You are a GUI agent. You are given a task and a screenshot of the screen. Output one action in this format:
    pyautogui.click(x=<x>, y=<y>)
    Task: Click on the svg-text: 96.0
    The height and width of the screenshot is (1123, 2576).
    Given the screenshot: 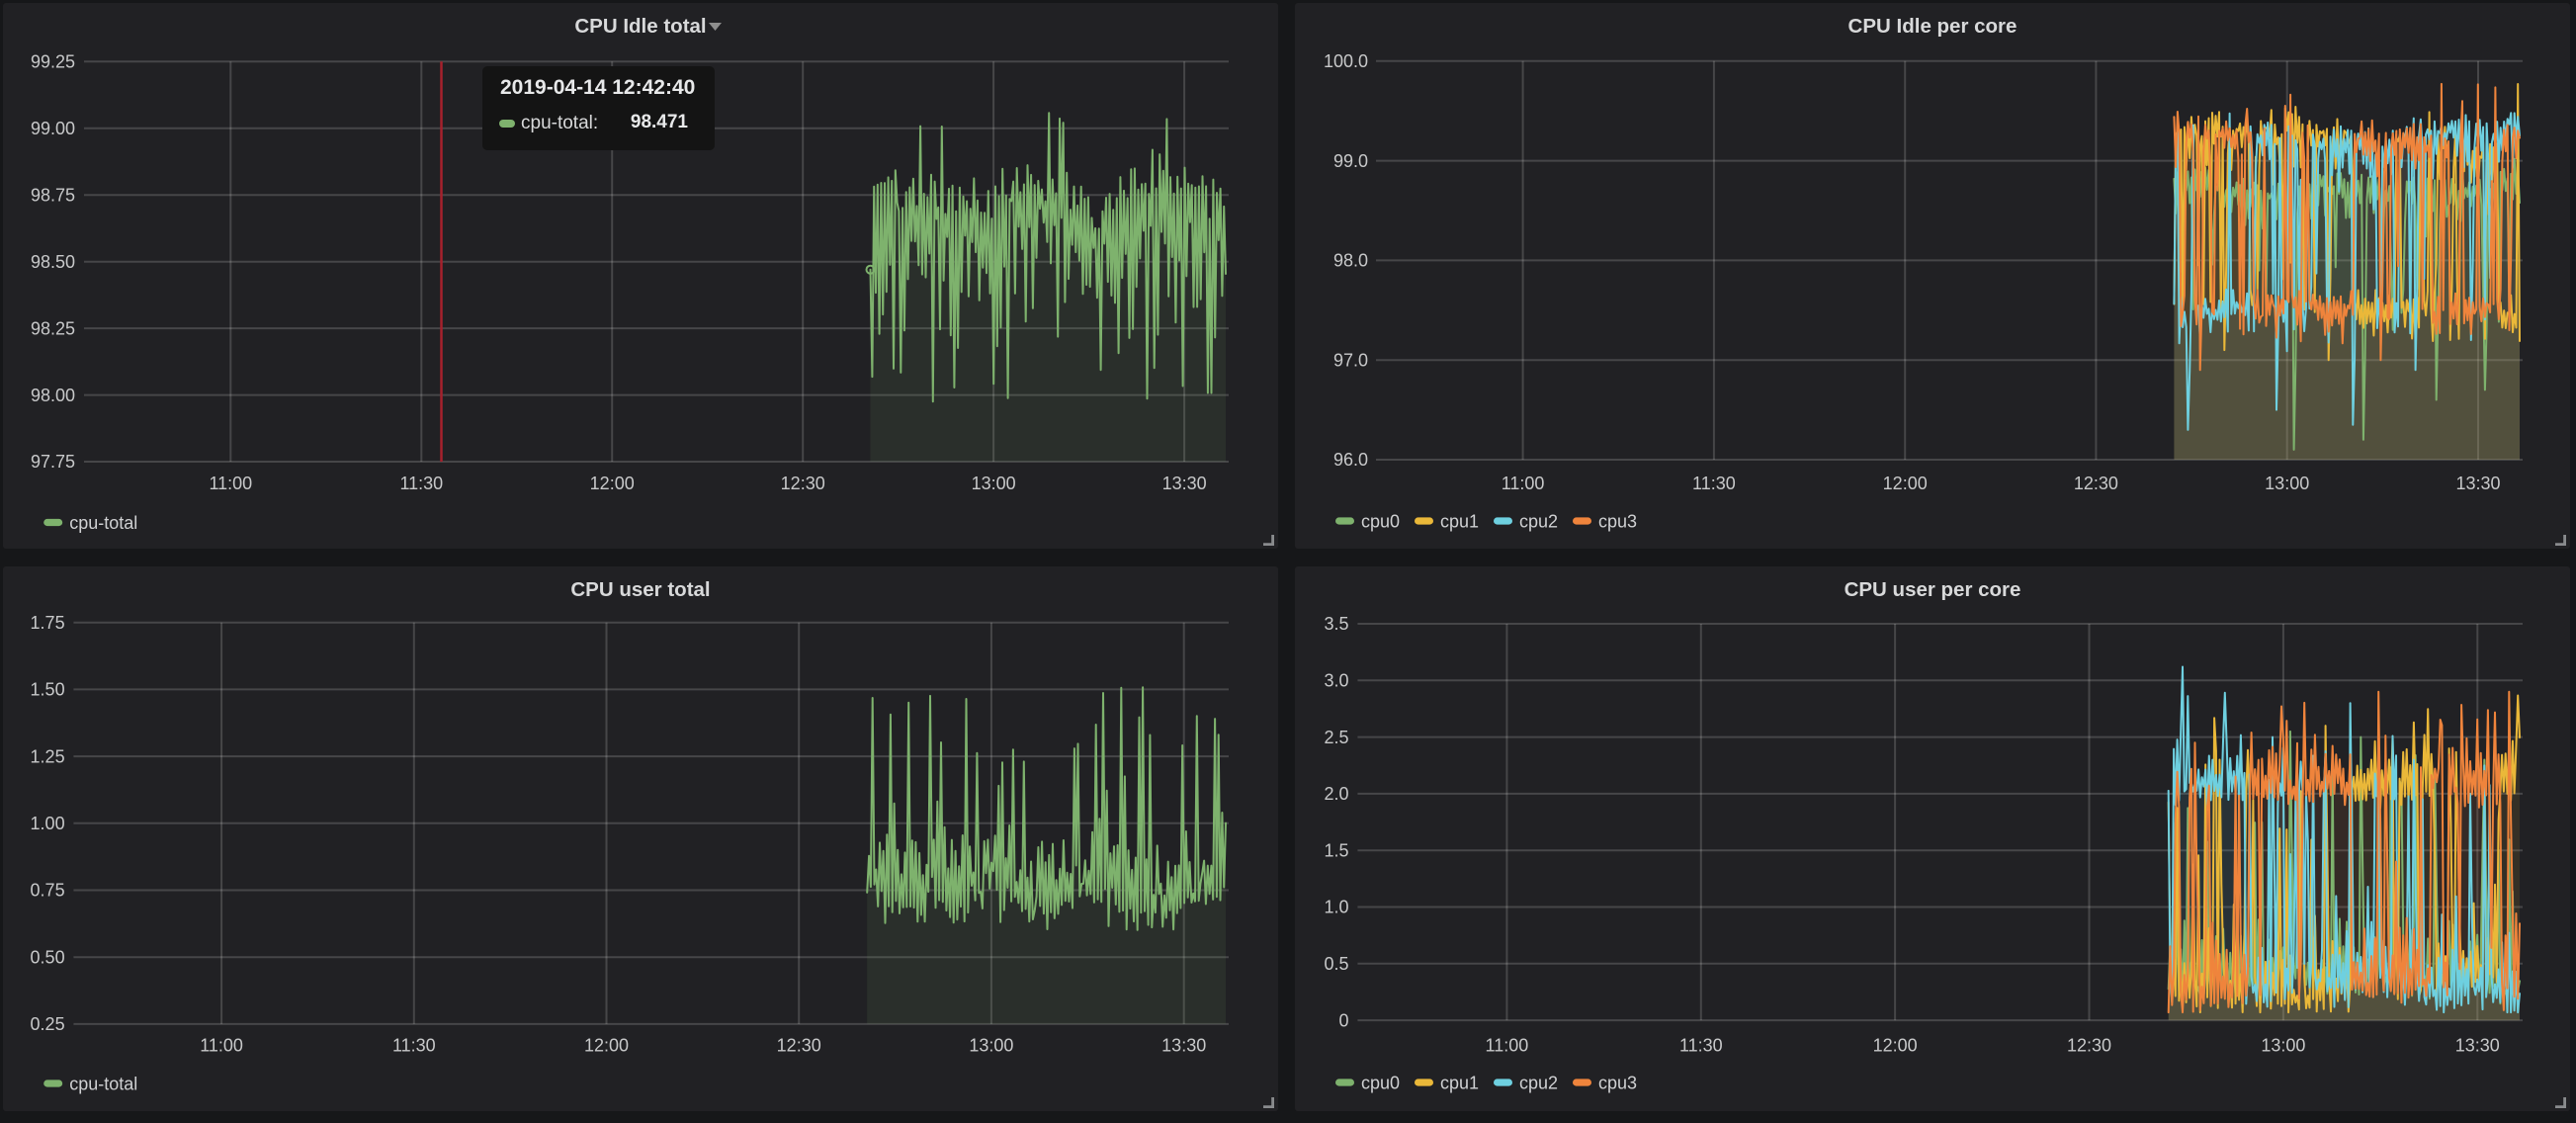 What is the action you would take?
    pyautogui.click(x=1350, y=460)
    